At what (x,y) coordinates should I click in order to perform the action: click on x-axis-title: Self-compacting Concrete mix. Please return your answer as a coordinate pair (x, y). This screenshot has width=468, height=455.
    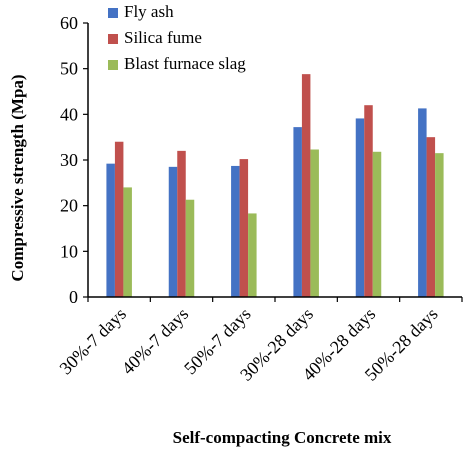
    Looking at the image, I should click on (282, 437).